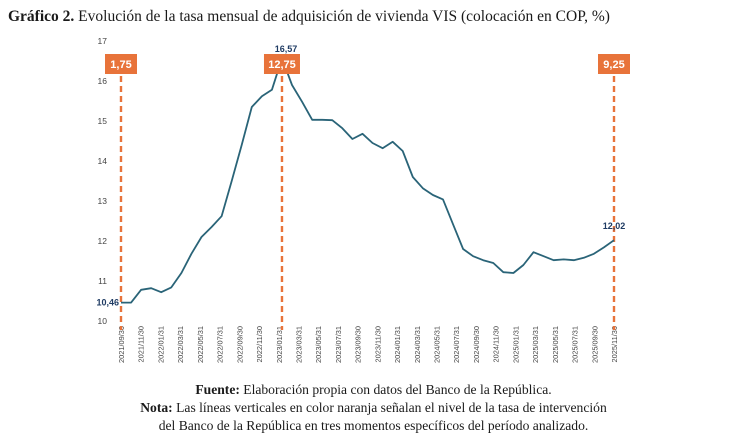 The width and height of the screenshot is (747, 437). Describe the element at coordinates (614, 344) in the screenshot. I see `x-tick-label: 2025/11/30` at that location.